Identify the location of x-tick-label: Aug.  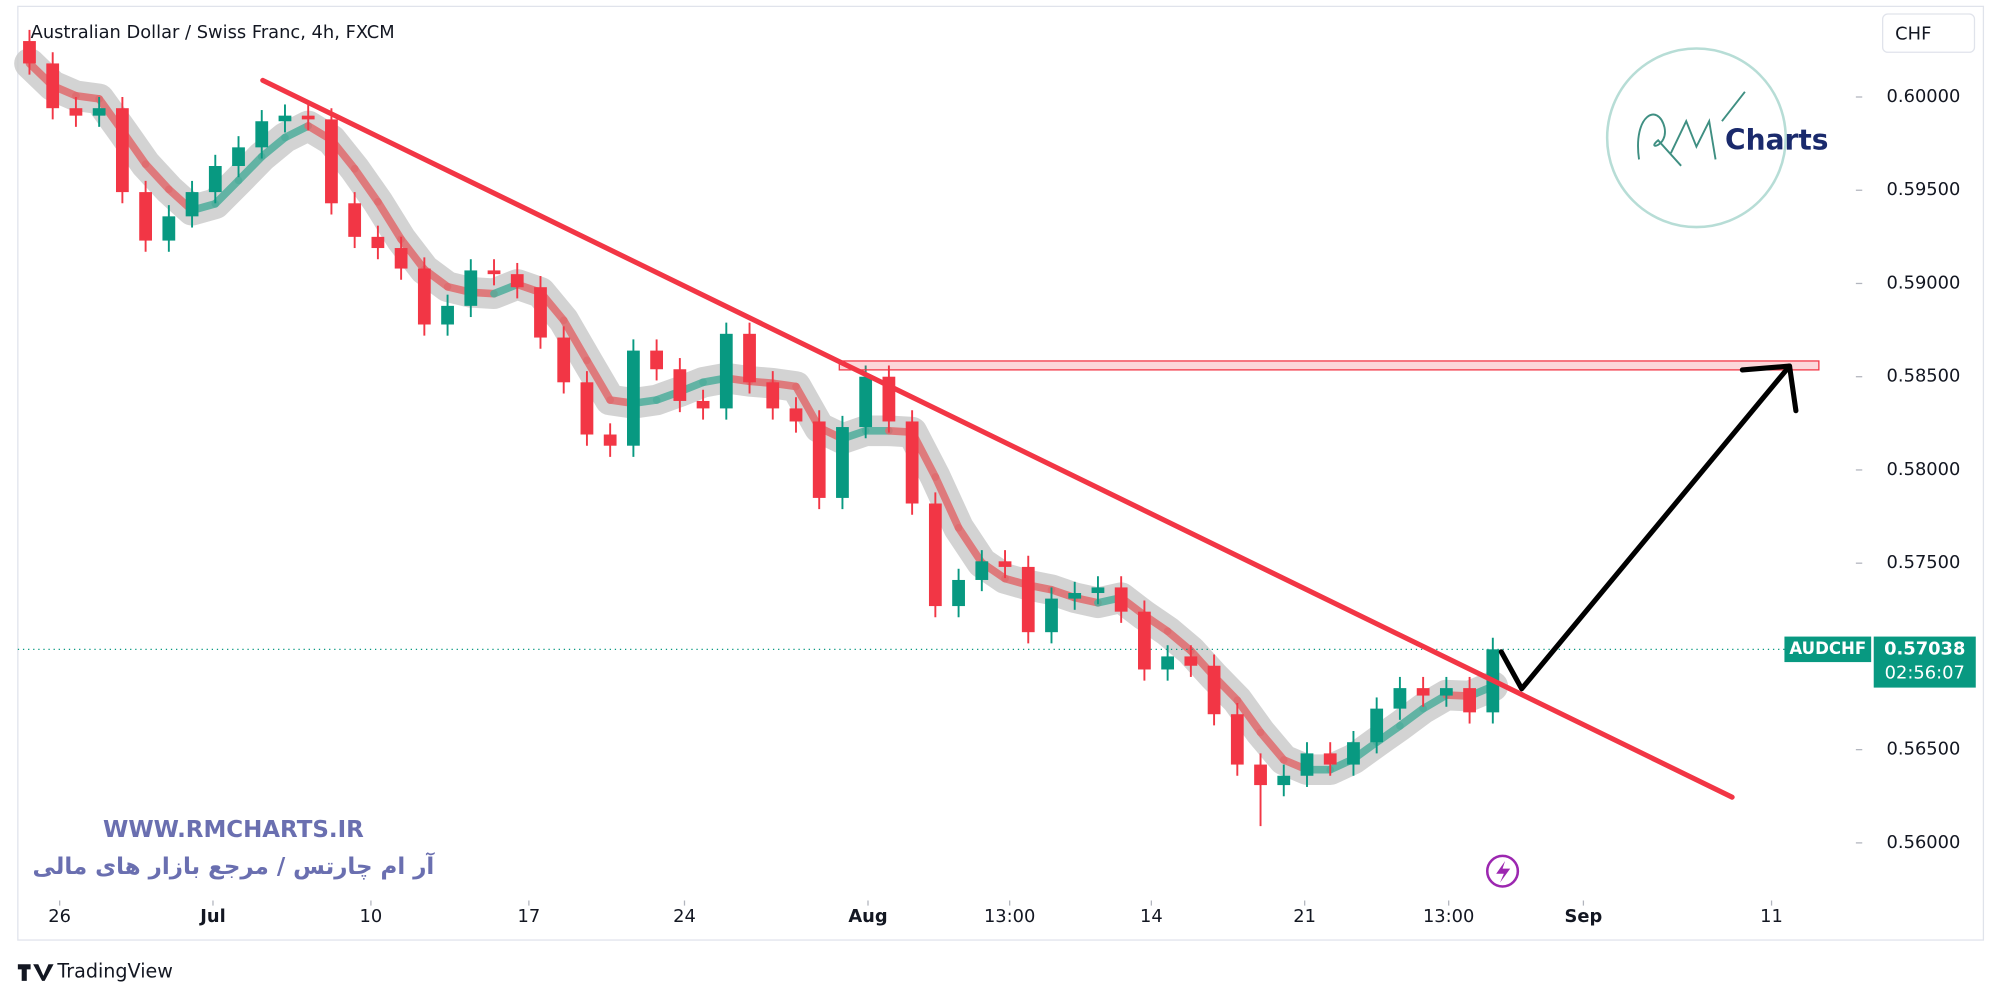
(867, 916).